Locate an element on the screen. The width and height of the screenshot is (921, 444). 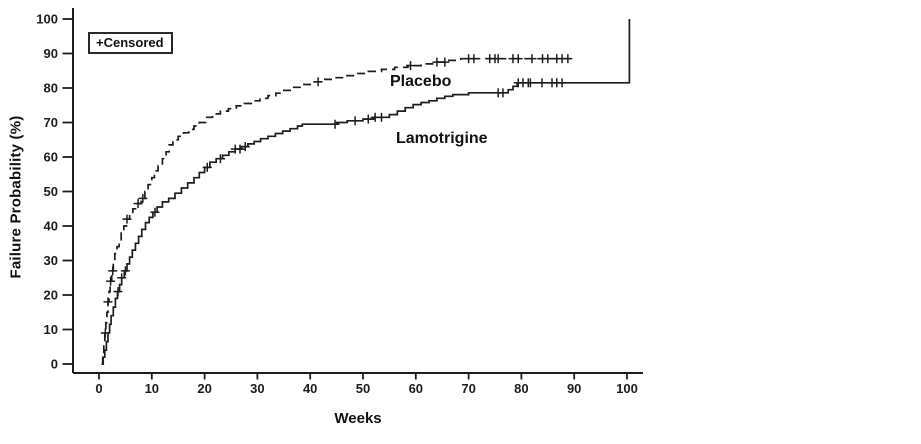
y-tick-label: 0 is located at coordinates (54, 364).